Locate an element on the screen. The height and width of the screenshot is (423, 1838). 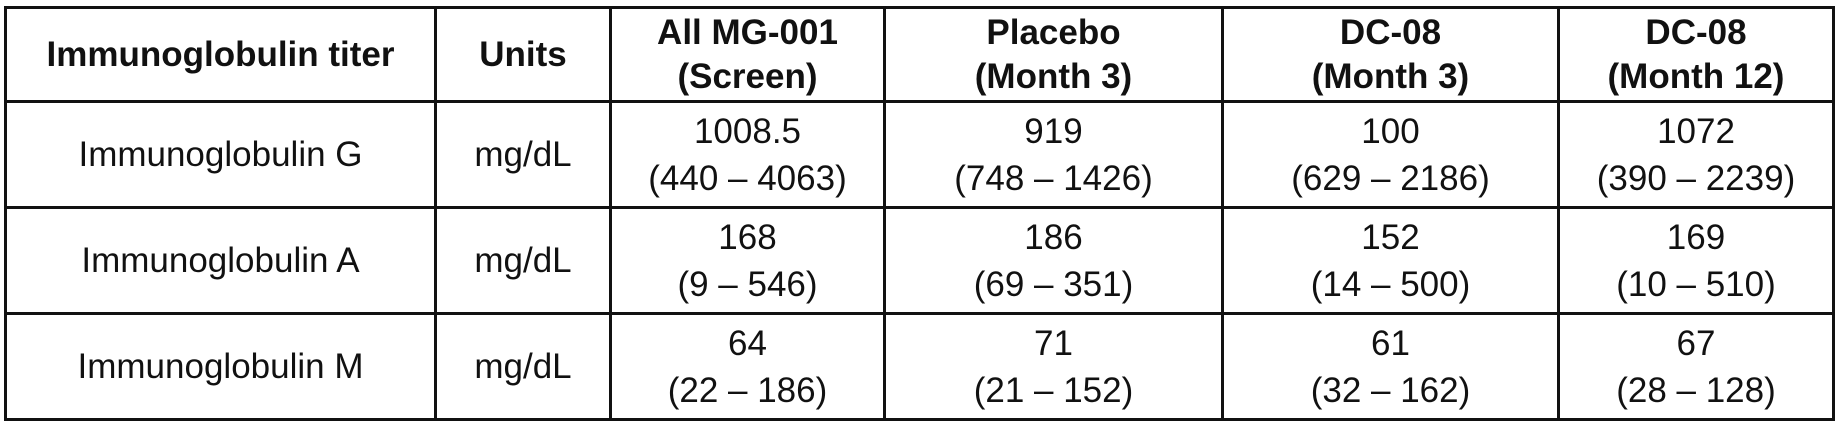
cell-value: 1008.5 is located at coordinates (747, 131).